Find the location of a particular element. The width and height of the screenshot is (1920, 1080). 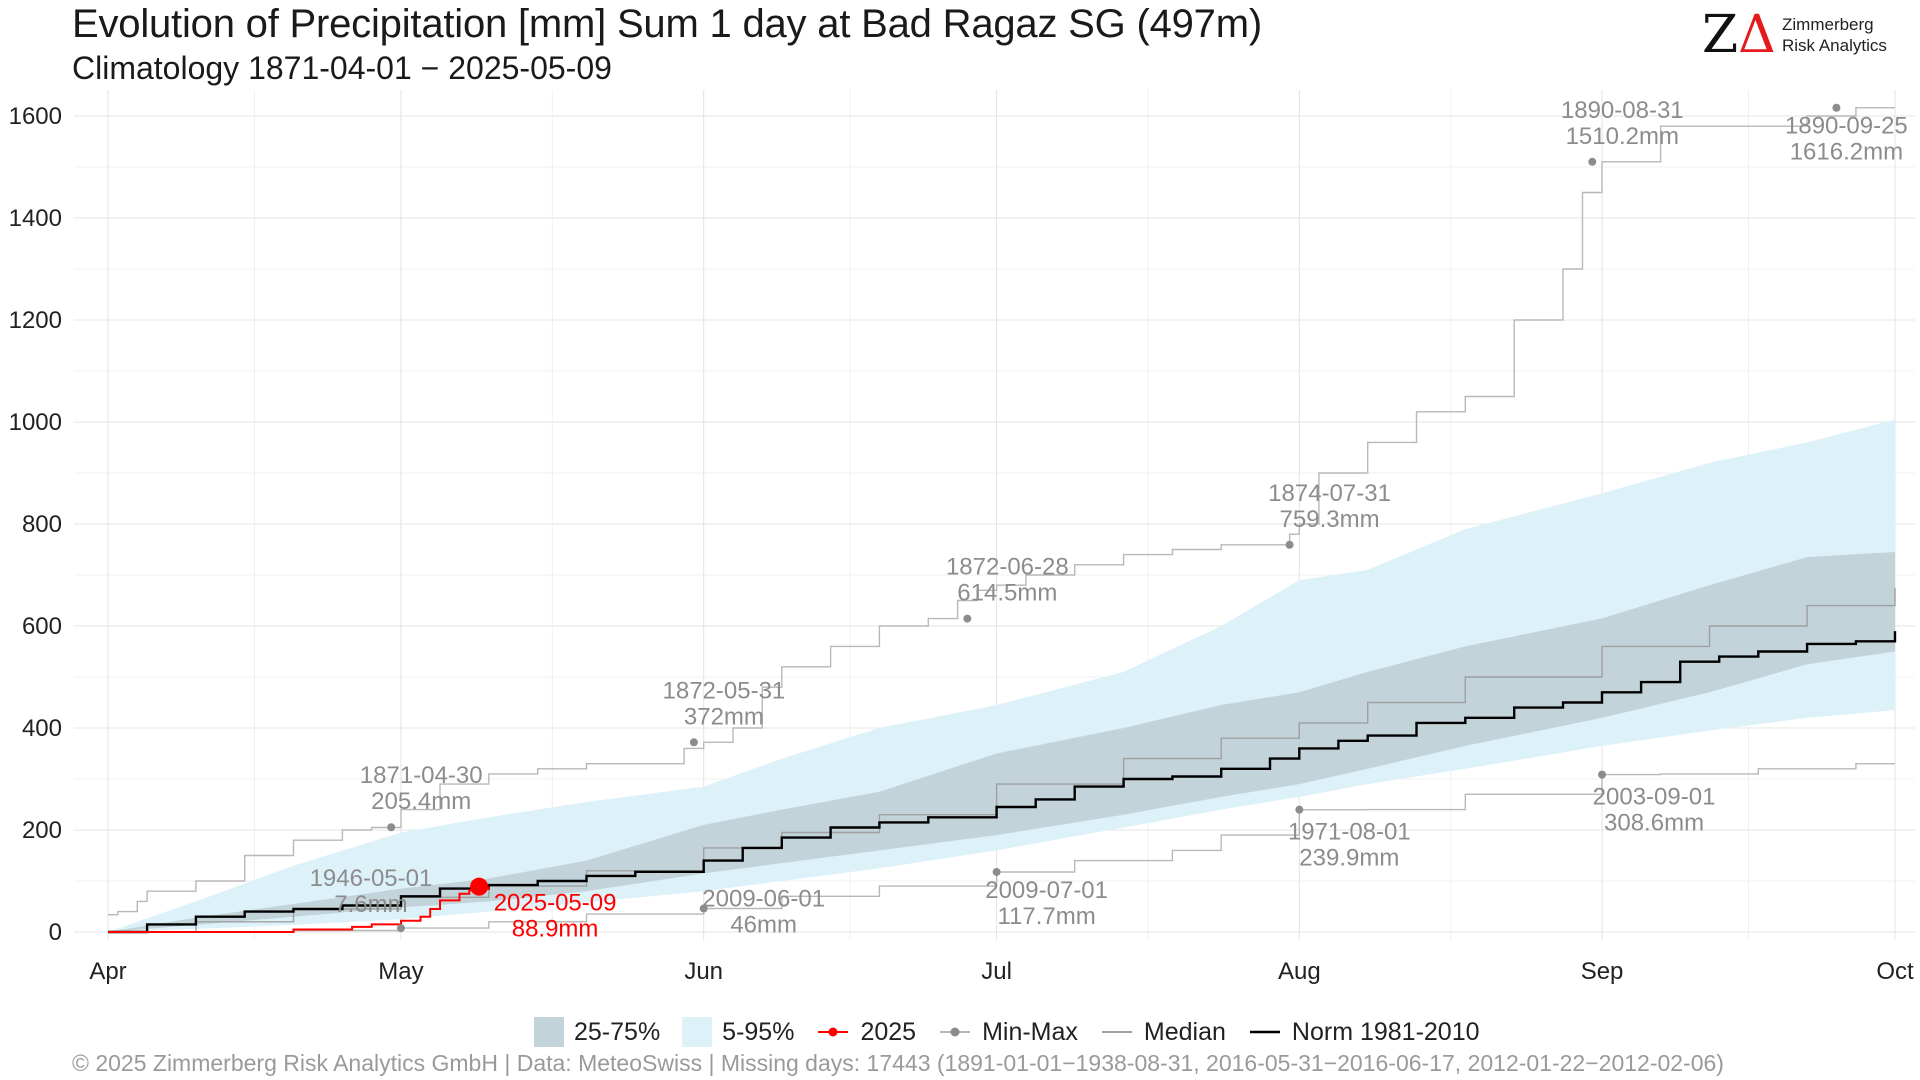

legend-label-5-95: 5-95% is located at coordinates (758, 1031).